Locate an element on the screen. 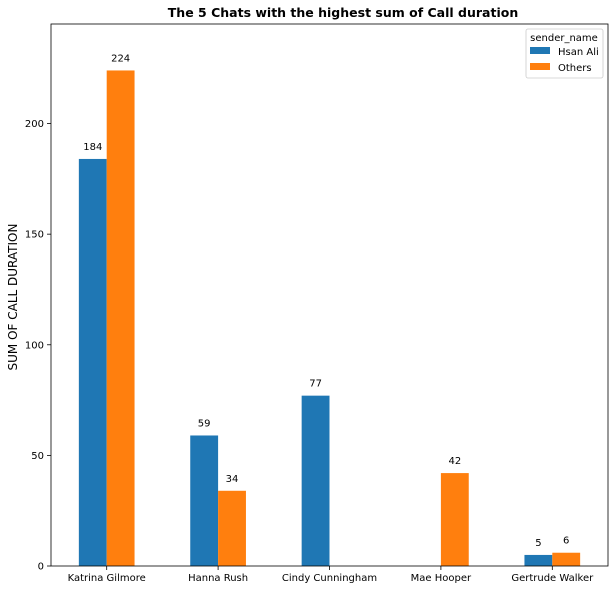 The image size is (615, 590). y-axis-ticks: 0 50 100 150 200 is located at coordinates (38, 346).